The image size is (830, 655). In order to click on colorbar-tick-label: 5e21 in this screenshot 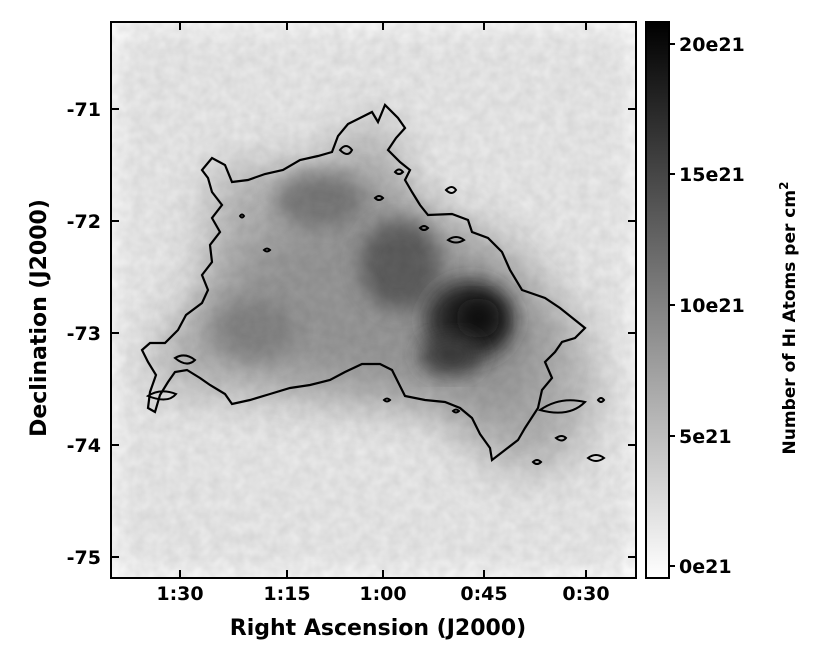, I will do `click(705, 437)`.